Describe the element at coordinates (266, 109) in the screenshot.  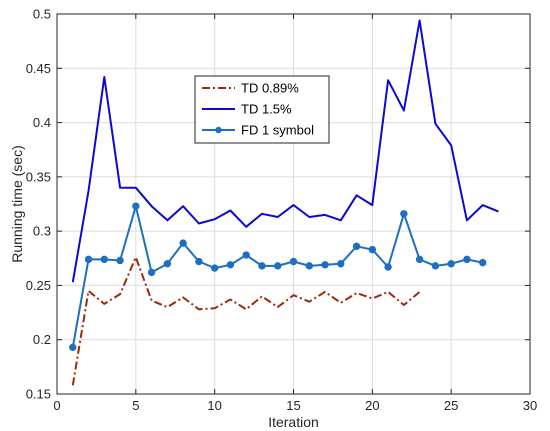
I see `legend-label: TD 1.5%` at that location.